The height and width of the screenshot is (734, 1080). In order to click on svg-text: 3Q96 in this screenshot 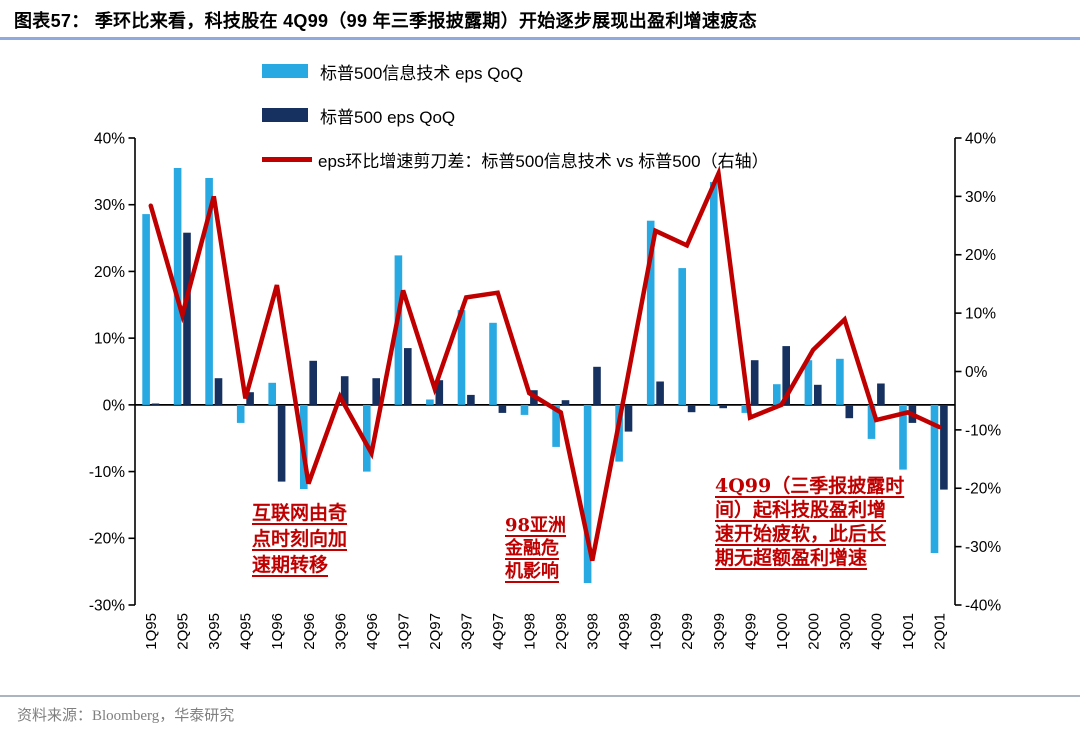, I will do `click(340, 631)`.